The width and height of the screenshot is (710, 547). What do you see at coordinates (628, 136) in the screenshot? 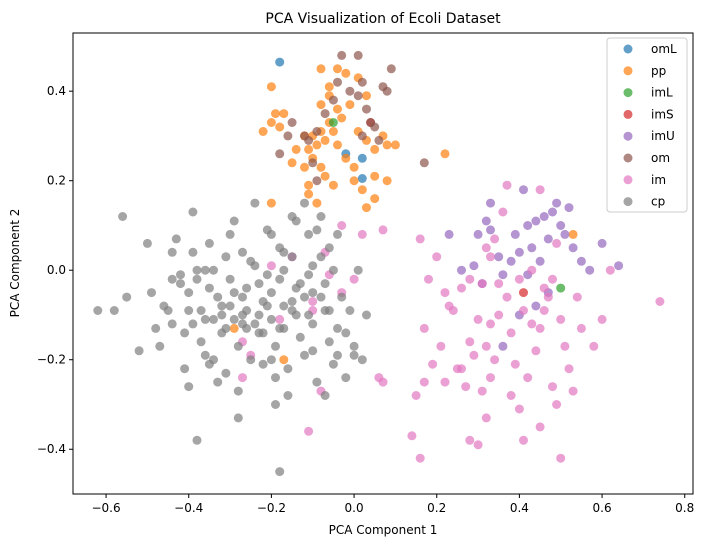
I see `legend-marker-imU` at bounding box center [628, 136].